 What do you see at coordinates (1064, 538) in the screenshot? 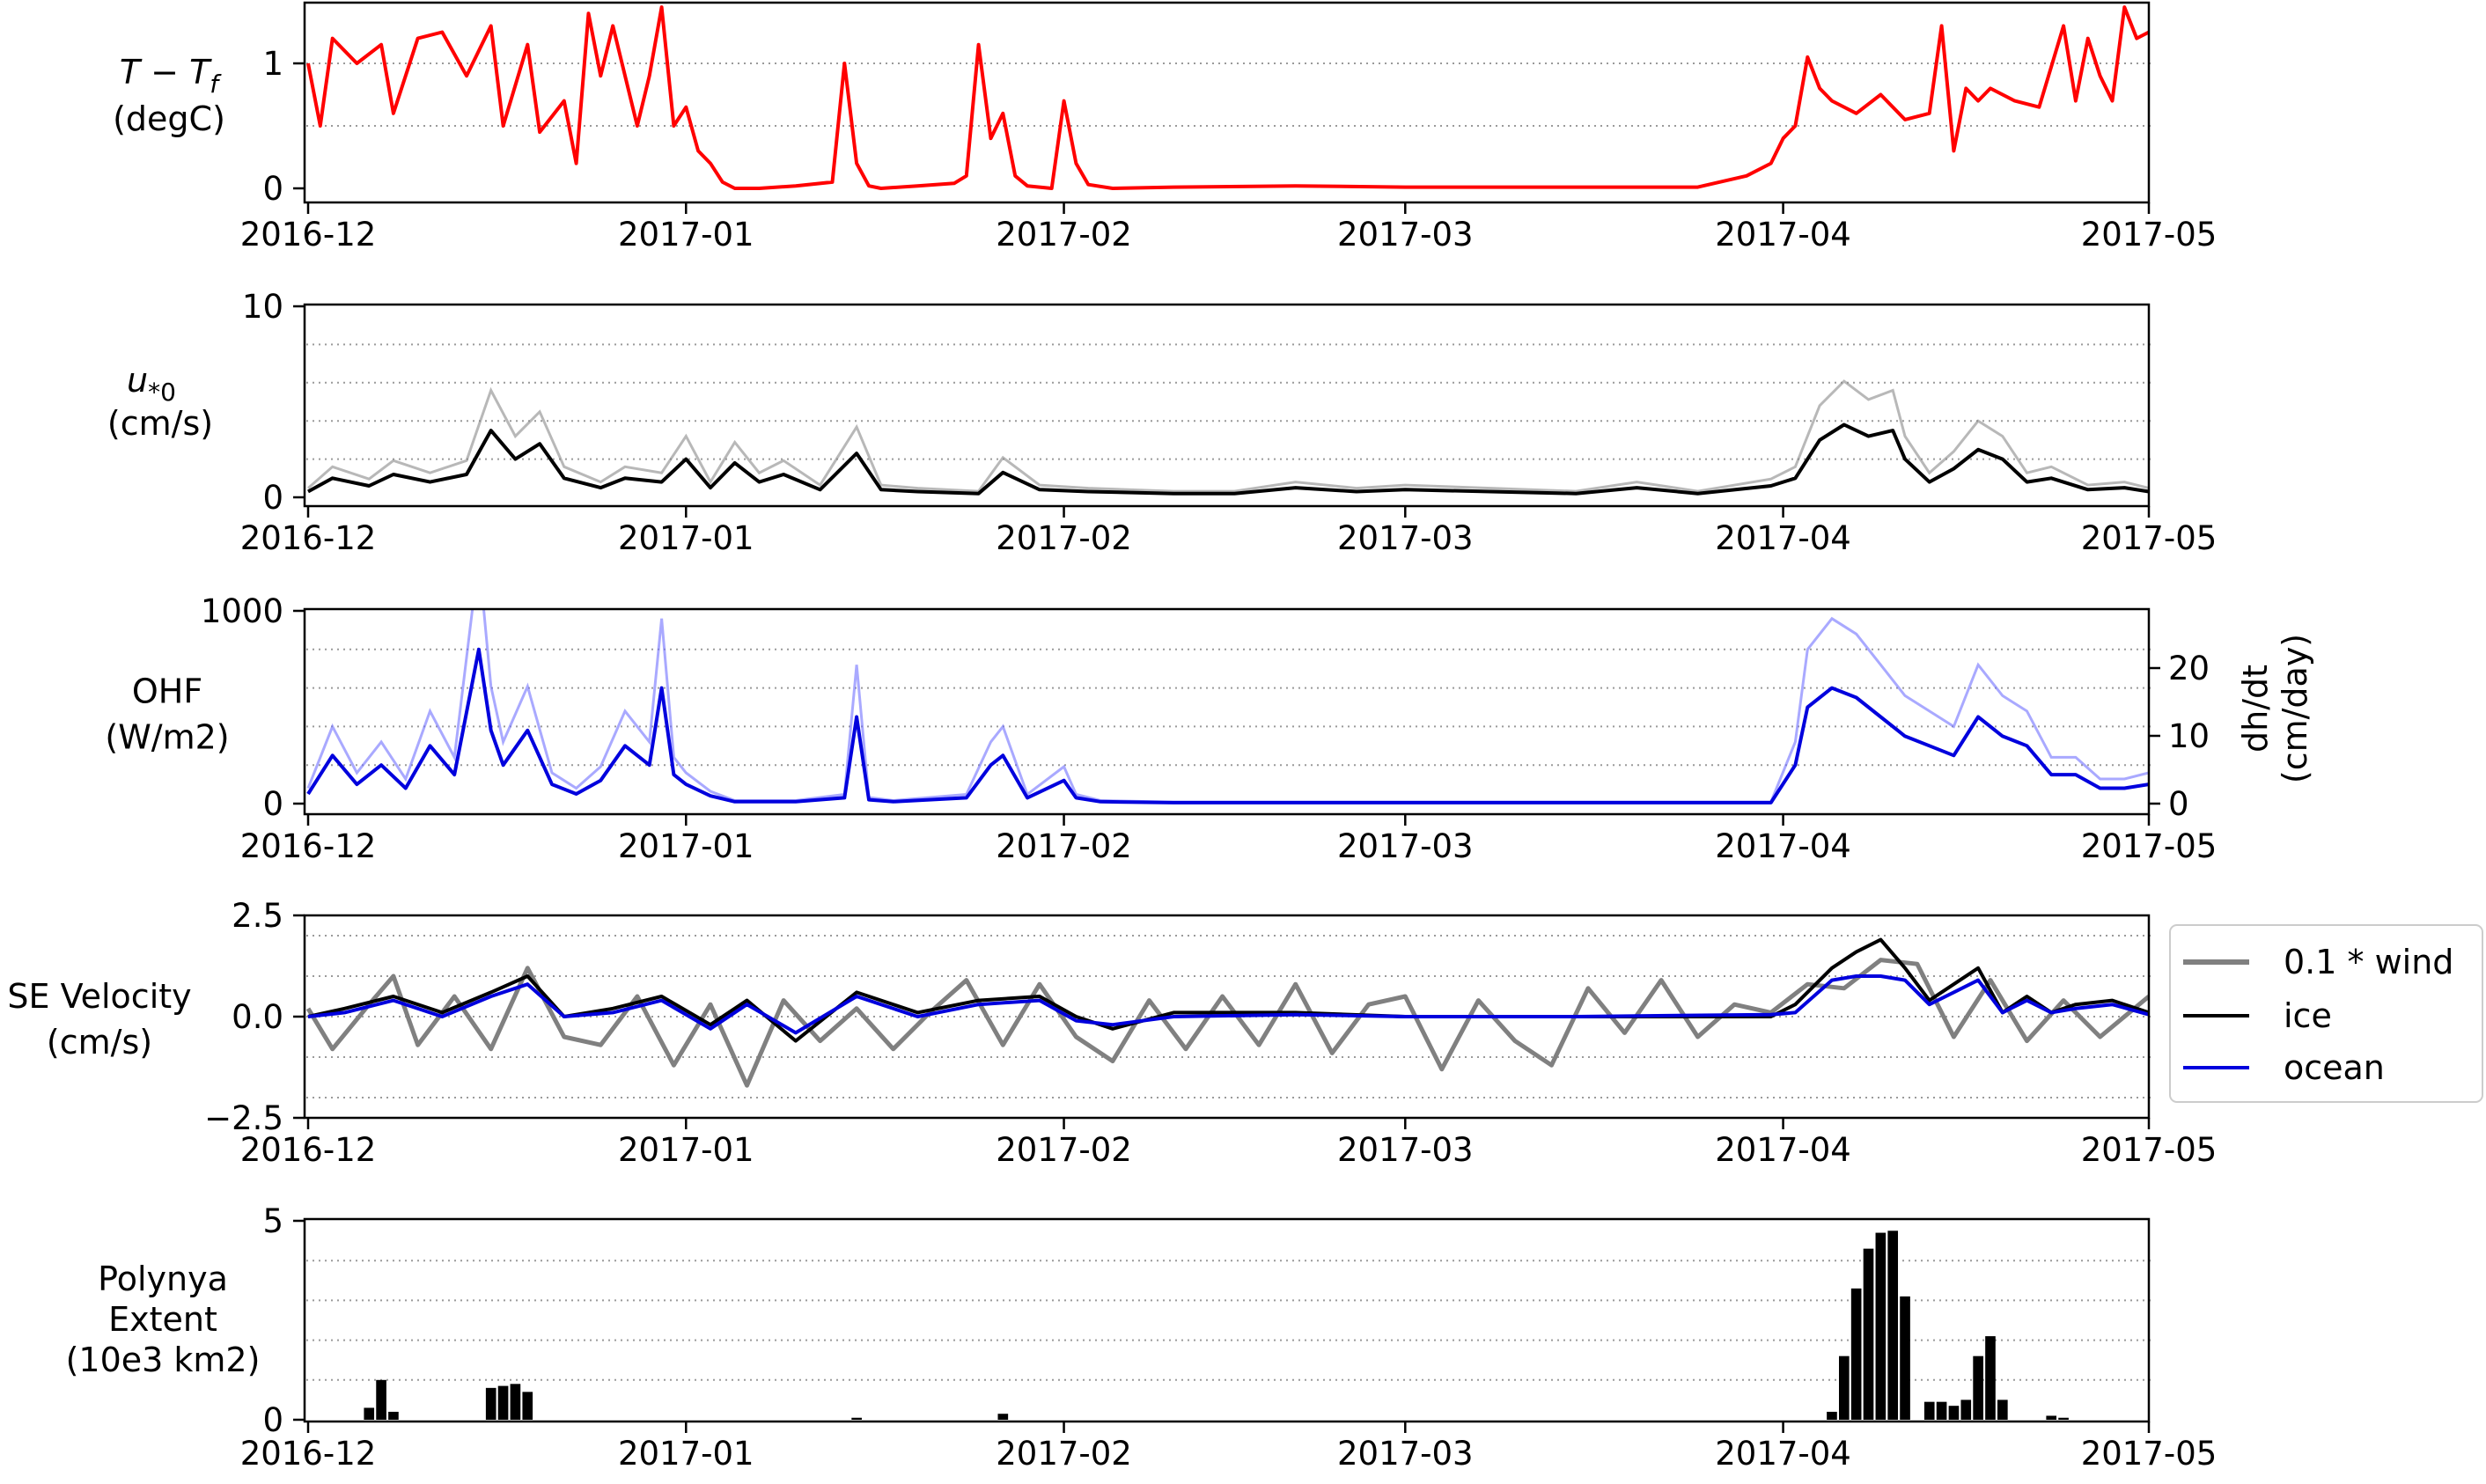
I see `xtick-label-2-2: 2017-02` at bounding box center [1064, 538].